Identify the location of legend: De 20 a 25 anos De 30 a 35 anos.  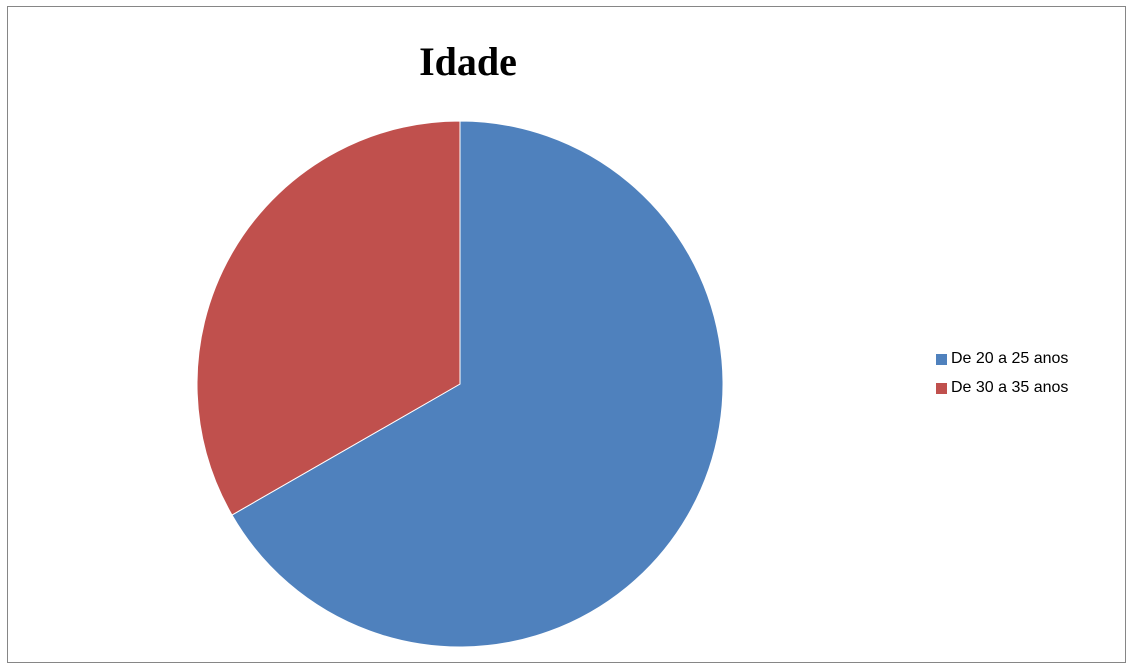
(1002, 377).